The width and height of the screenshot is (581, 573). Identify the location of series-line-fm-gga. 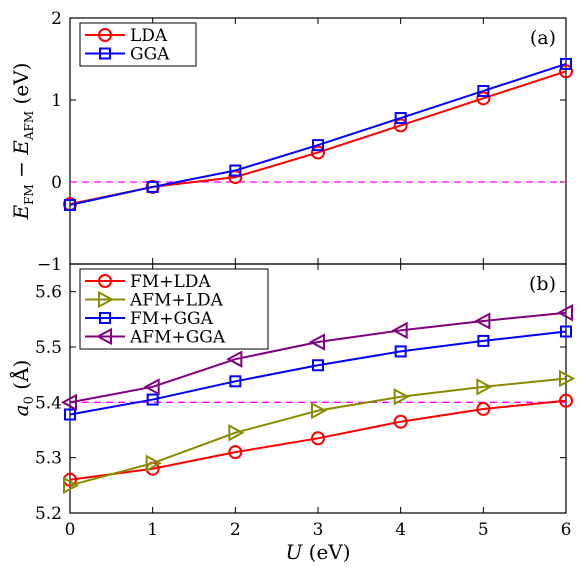
(318, 373).